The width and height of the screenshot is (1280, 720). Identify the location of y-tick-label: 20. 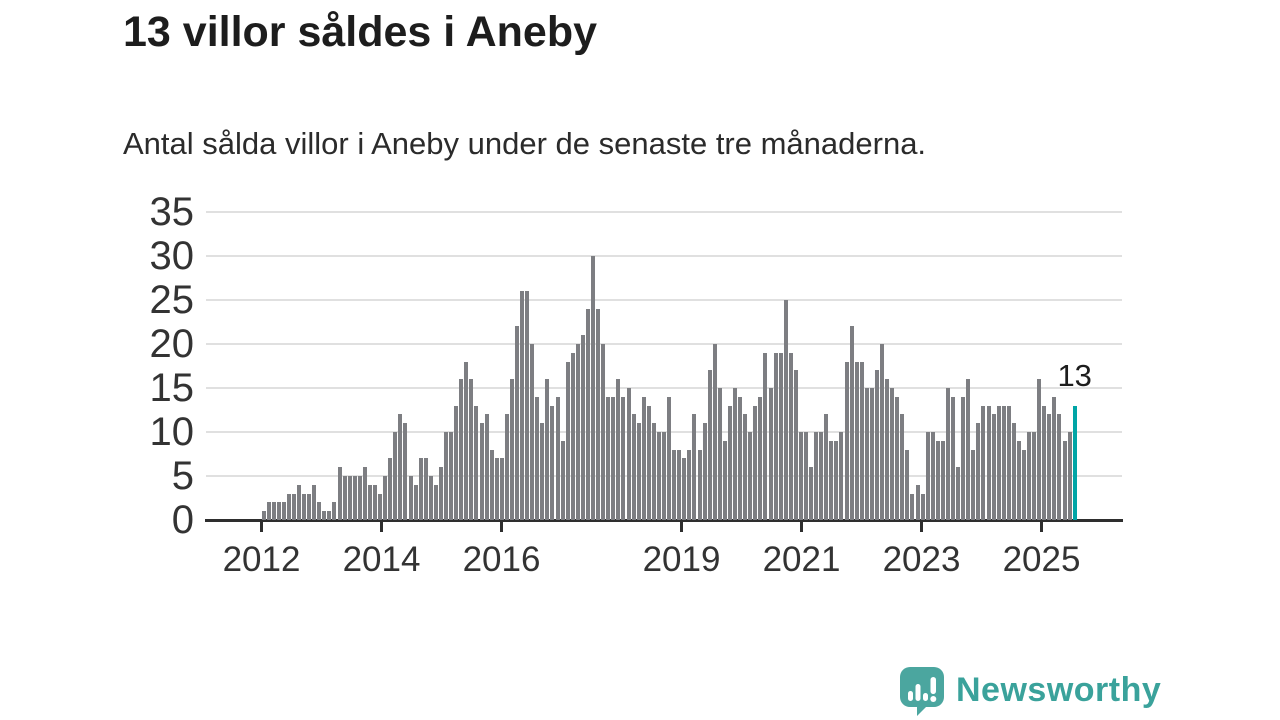
(172, 344).